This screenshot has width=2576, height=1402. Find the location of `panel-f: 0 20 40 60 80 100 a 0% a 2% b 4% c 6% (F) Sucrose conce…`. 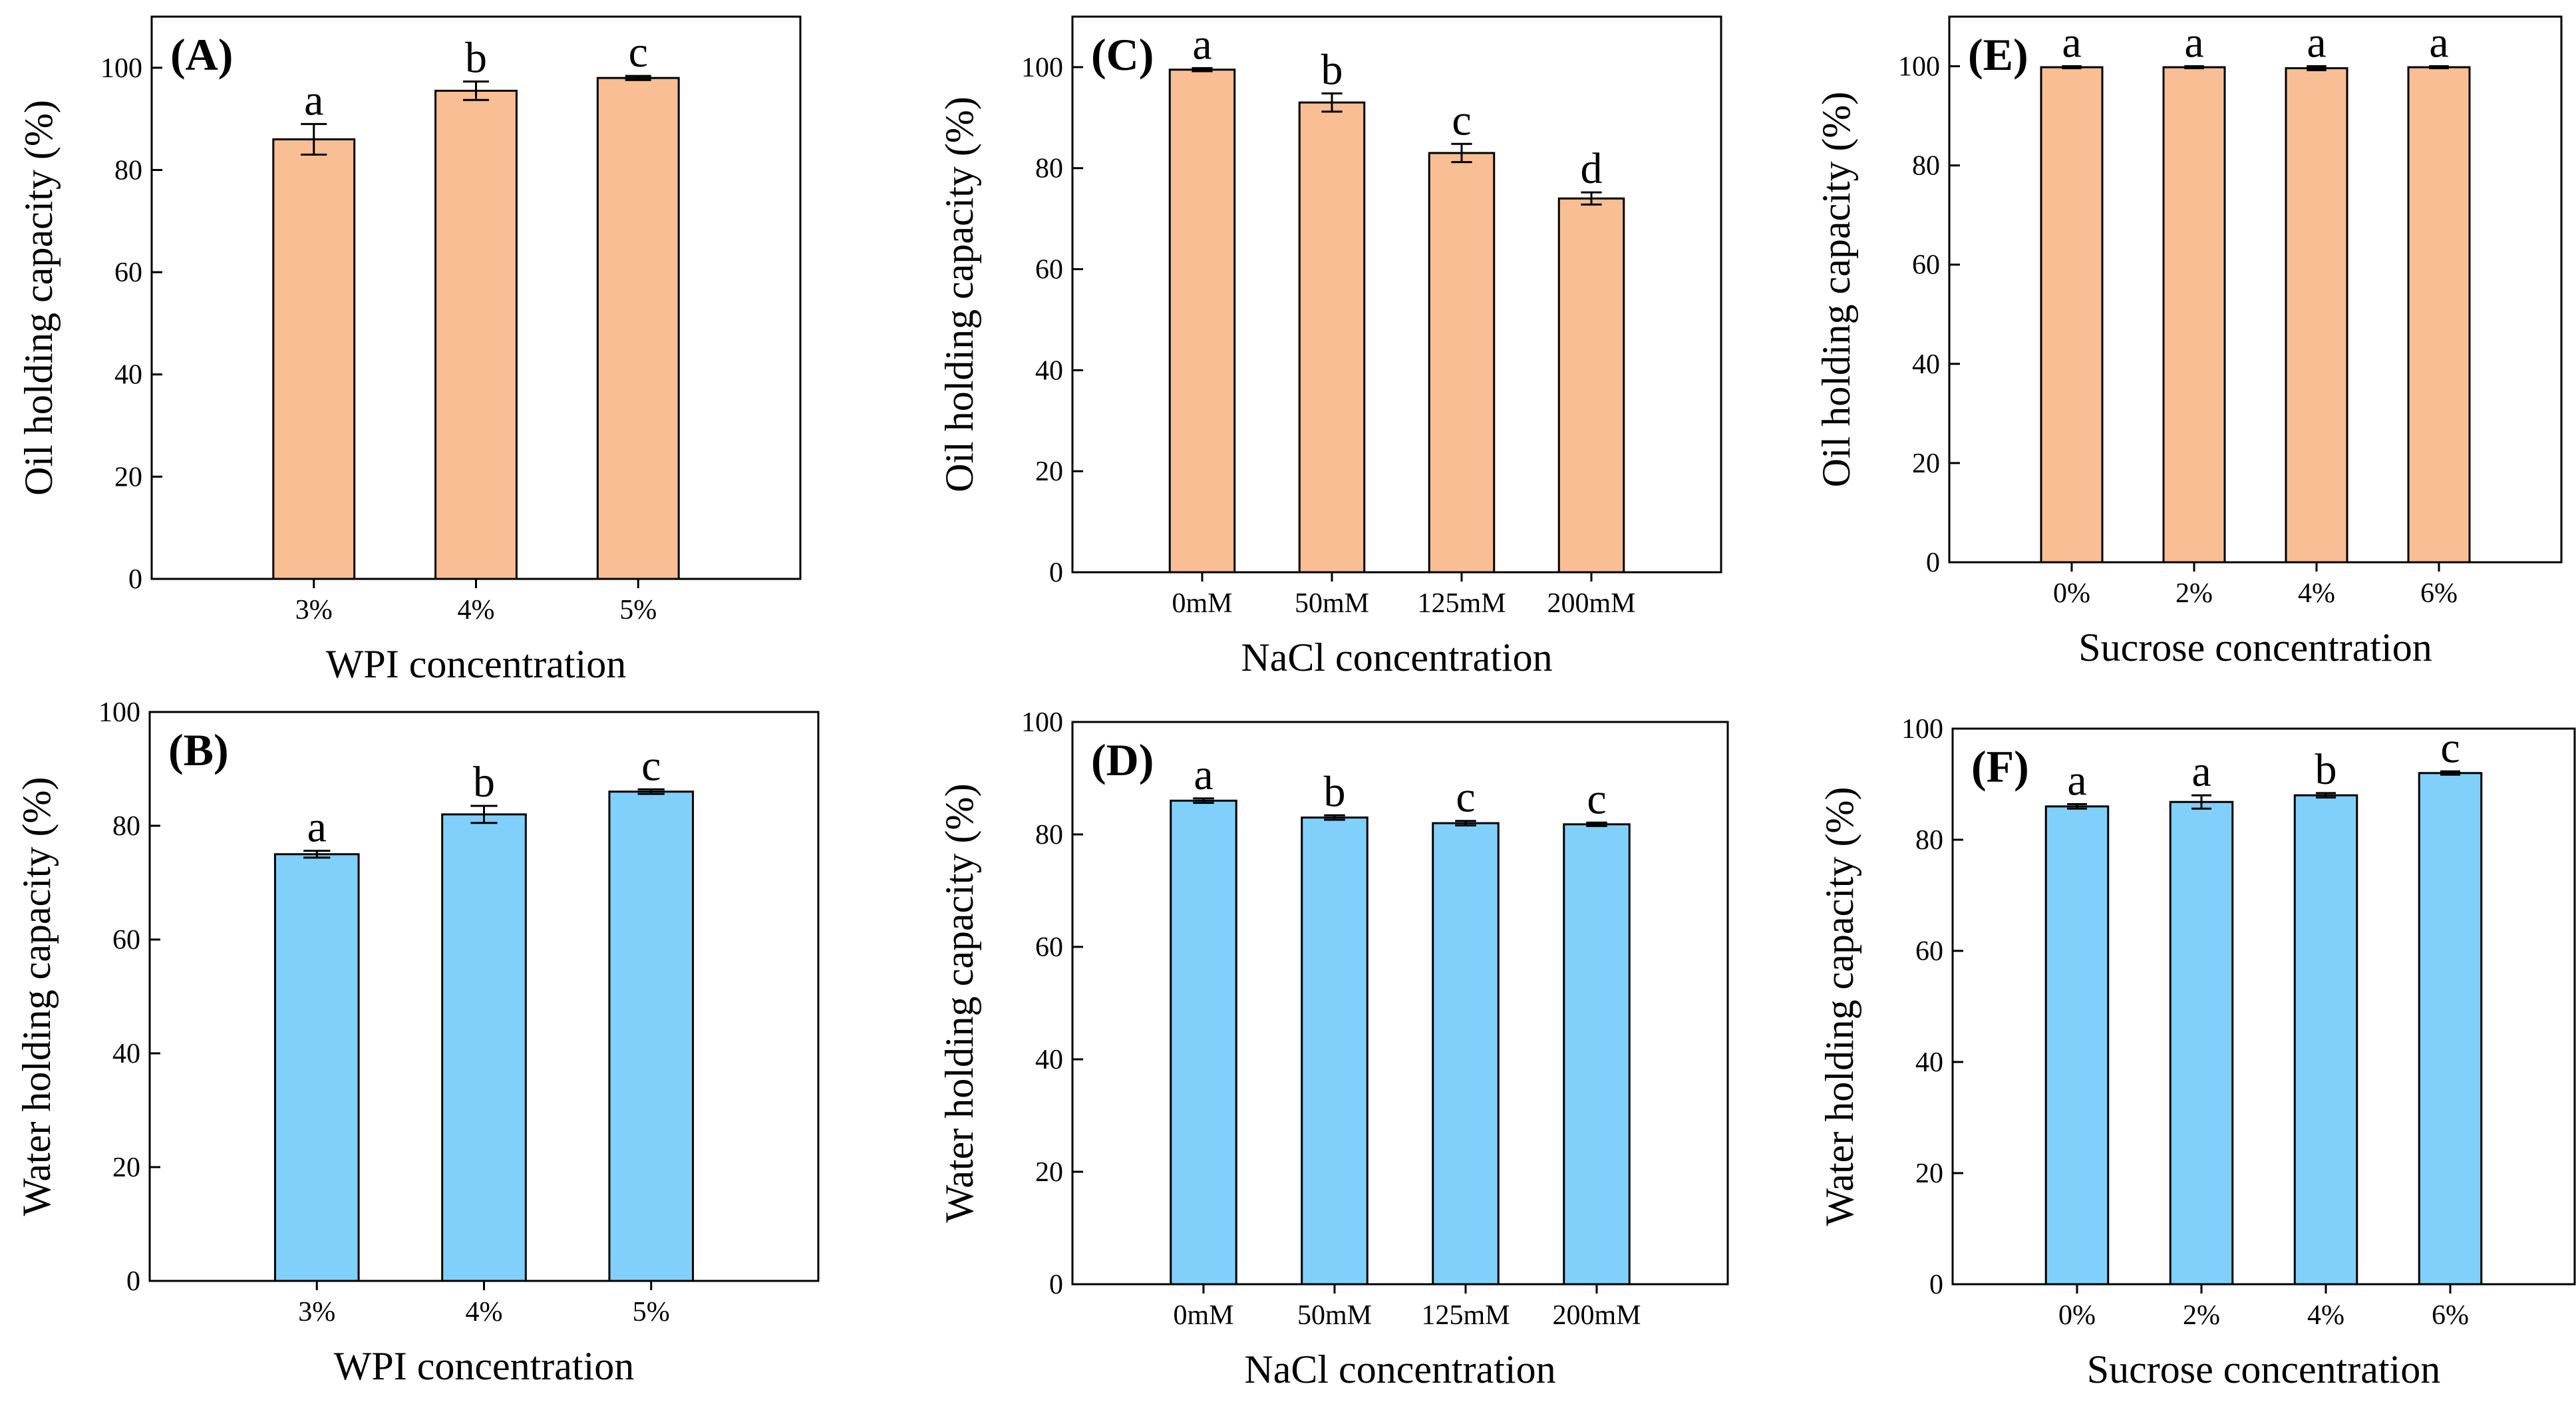

panel-f: 0 20 40 60 80 100 a 0% a 2% b 4% c 6% (F) Sucrose conce… is located at coordinates (2197, 1053).